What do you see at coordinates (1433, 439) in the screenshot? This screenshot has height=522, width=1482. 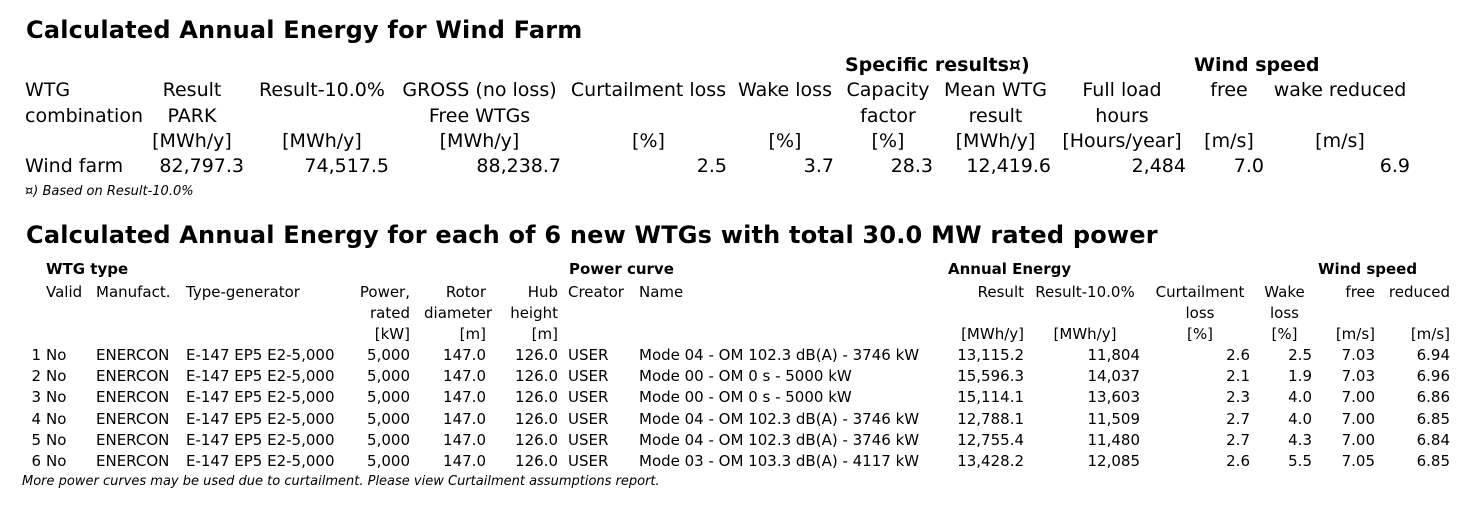 I see `wtg-cell: 6.84` at bounding box center [1433, 439].